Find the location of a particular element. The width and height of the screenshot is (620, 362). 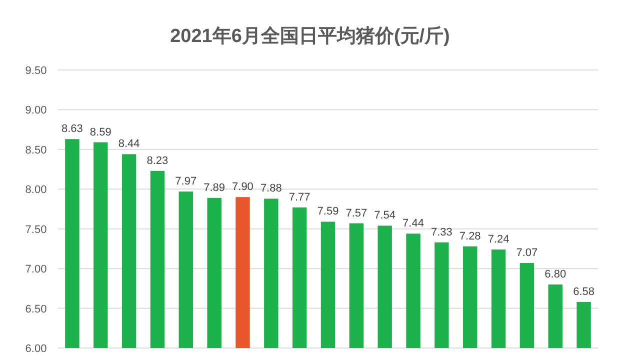

data-label: 6.58 is located at coordinates (583, 292).